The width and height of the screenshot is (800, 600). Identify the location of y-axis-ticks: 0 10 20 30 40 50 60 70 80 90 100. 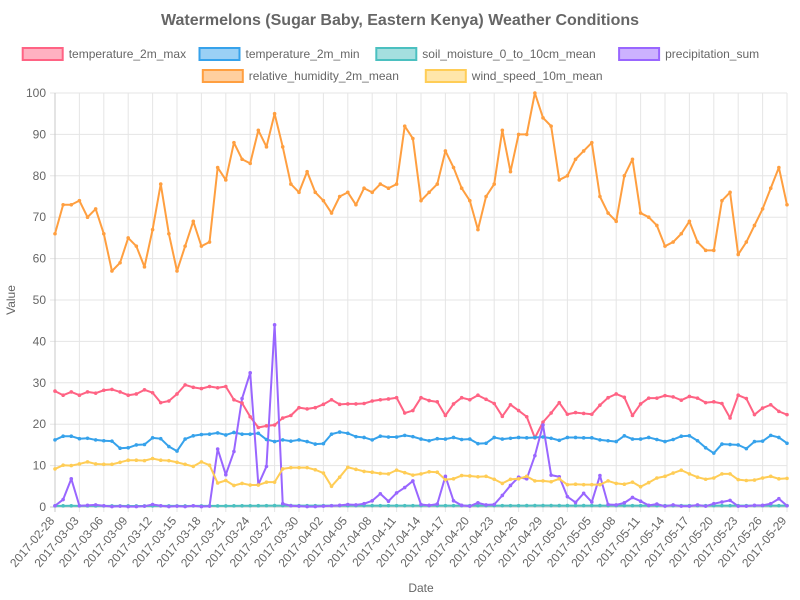
(36, 300).